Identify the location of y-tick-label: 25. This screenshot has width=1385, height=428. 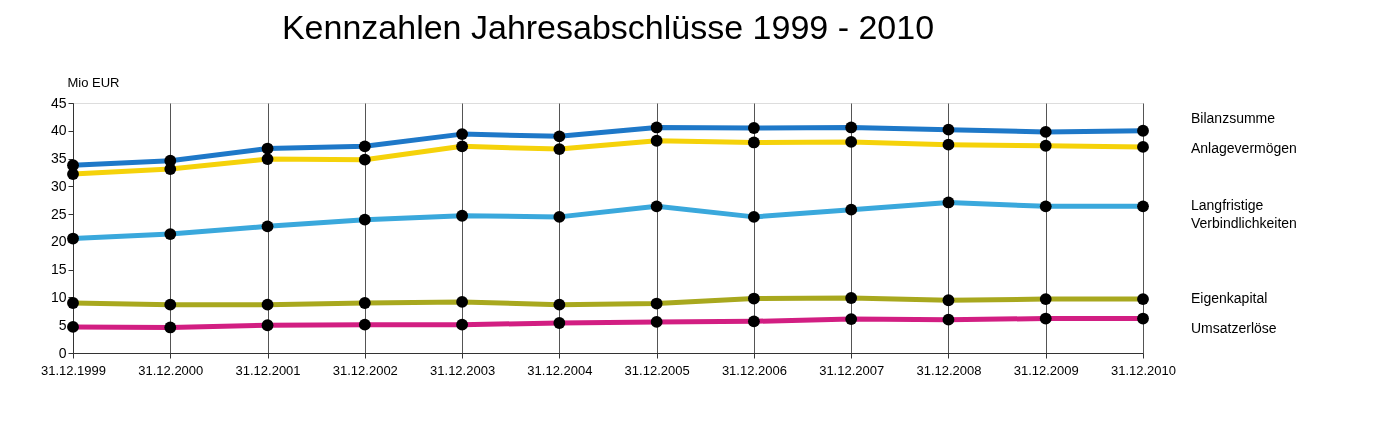
(58, 213).